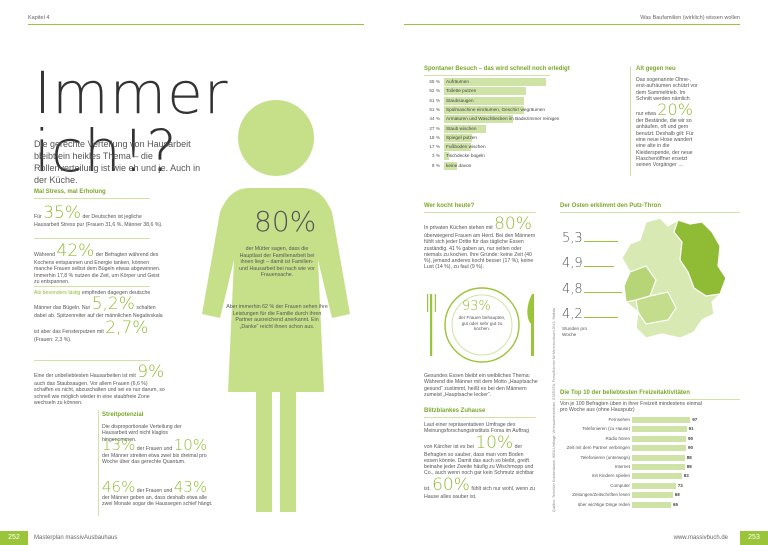  I want to click on spontan-pct: 44 %, so click(434, 119).